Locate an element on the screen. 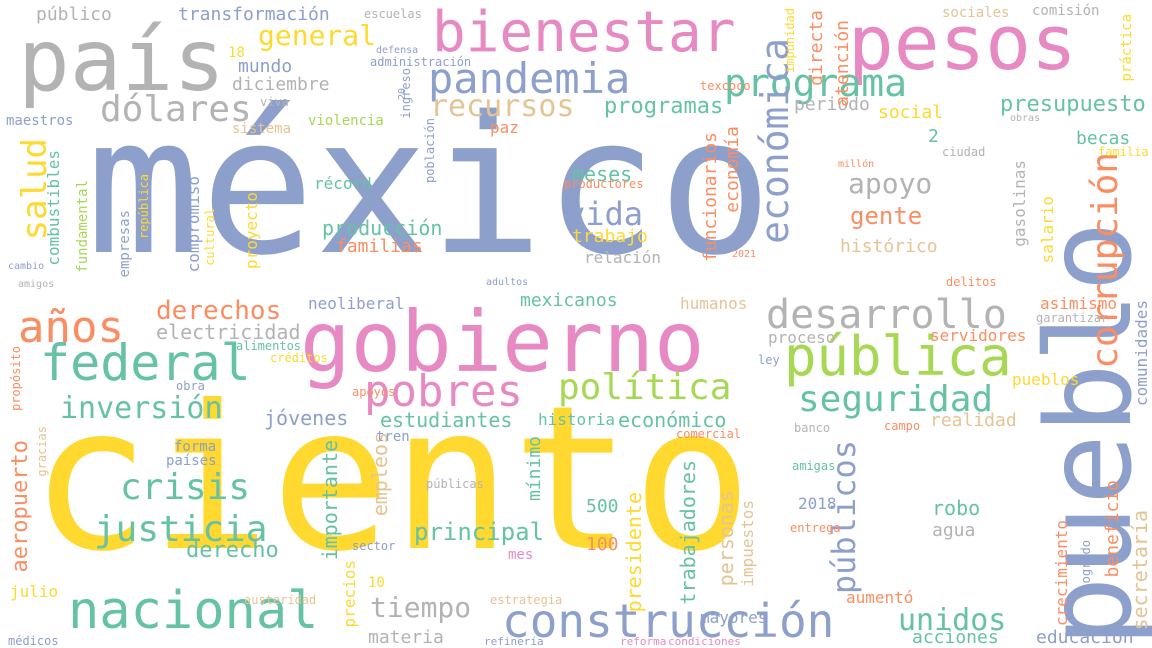  word-18: 18 is located at coordinates (236, 53).